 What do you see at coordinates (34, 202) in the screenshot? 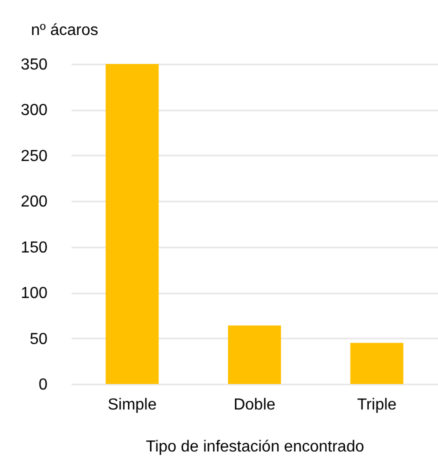
I see `y-tick-label: 200` at bounding box center [34, 202].